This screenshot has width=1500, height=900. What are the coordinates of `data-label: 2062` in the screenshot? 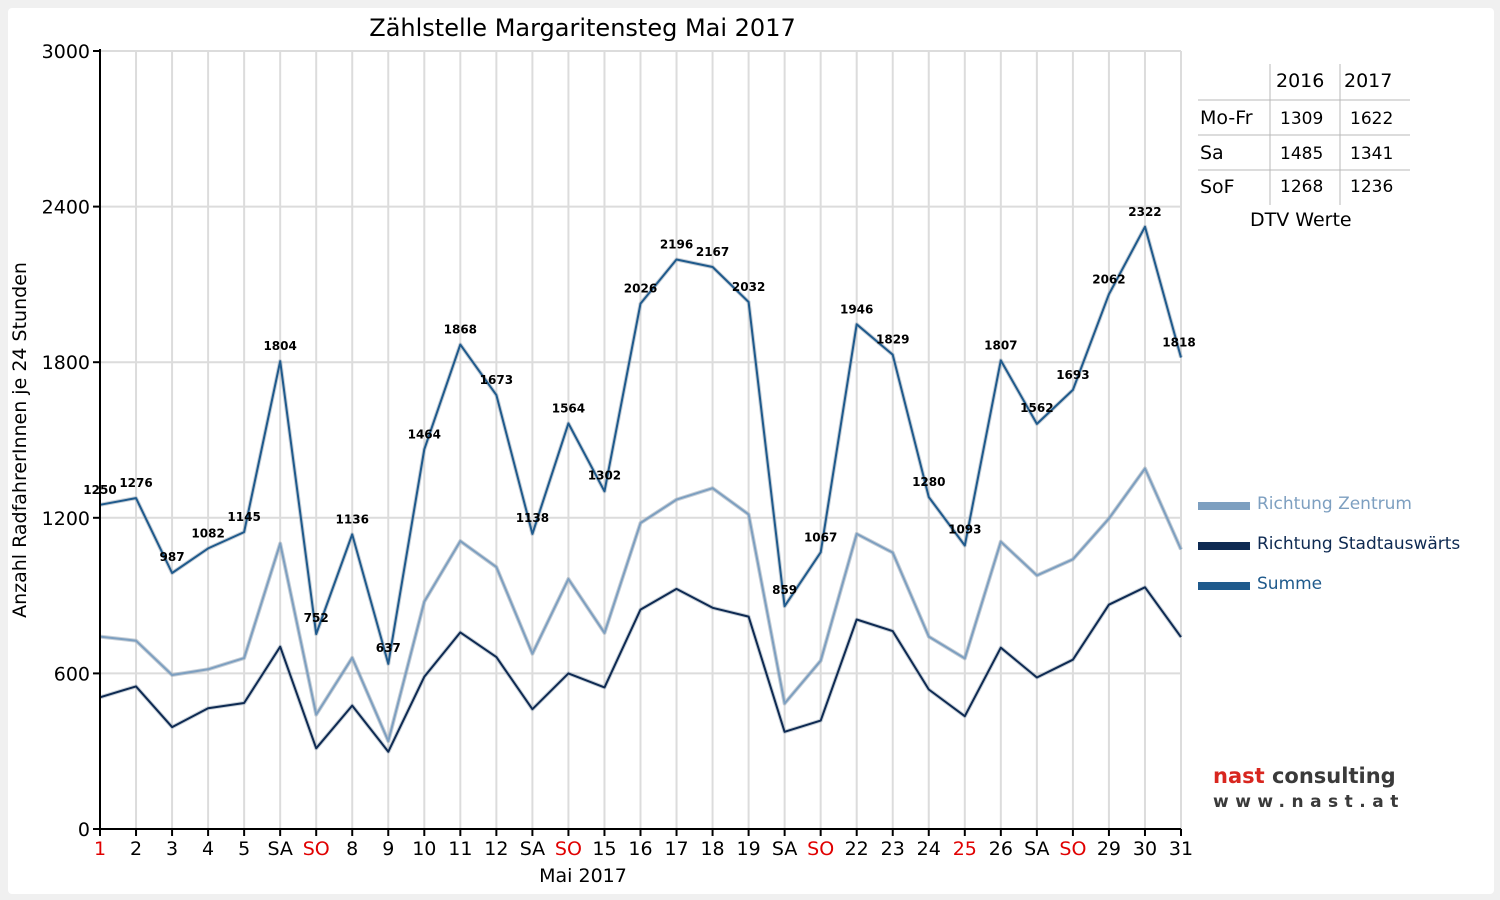 It's located at (1108, 279).